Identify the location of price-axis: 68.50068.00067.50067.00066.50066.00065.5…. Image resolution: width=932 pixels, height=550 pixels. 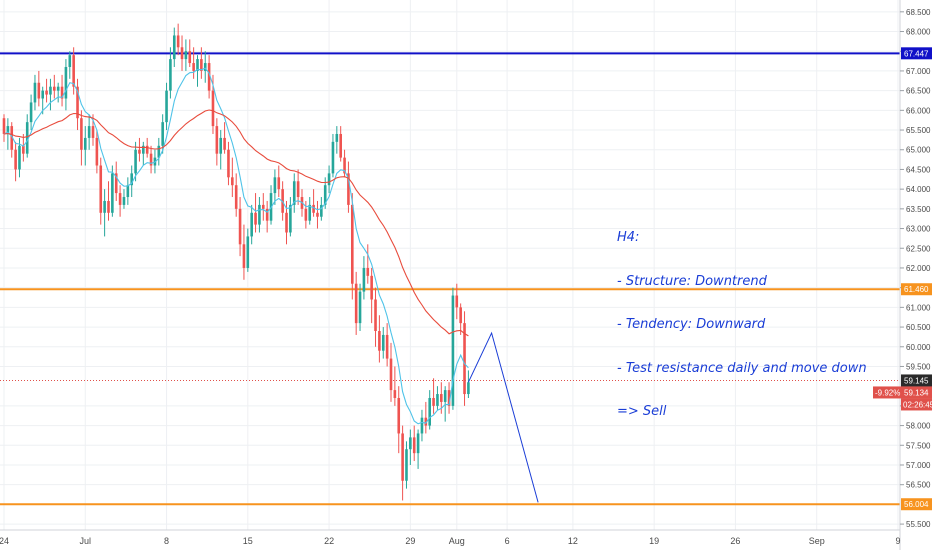
(902, 275).